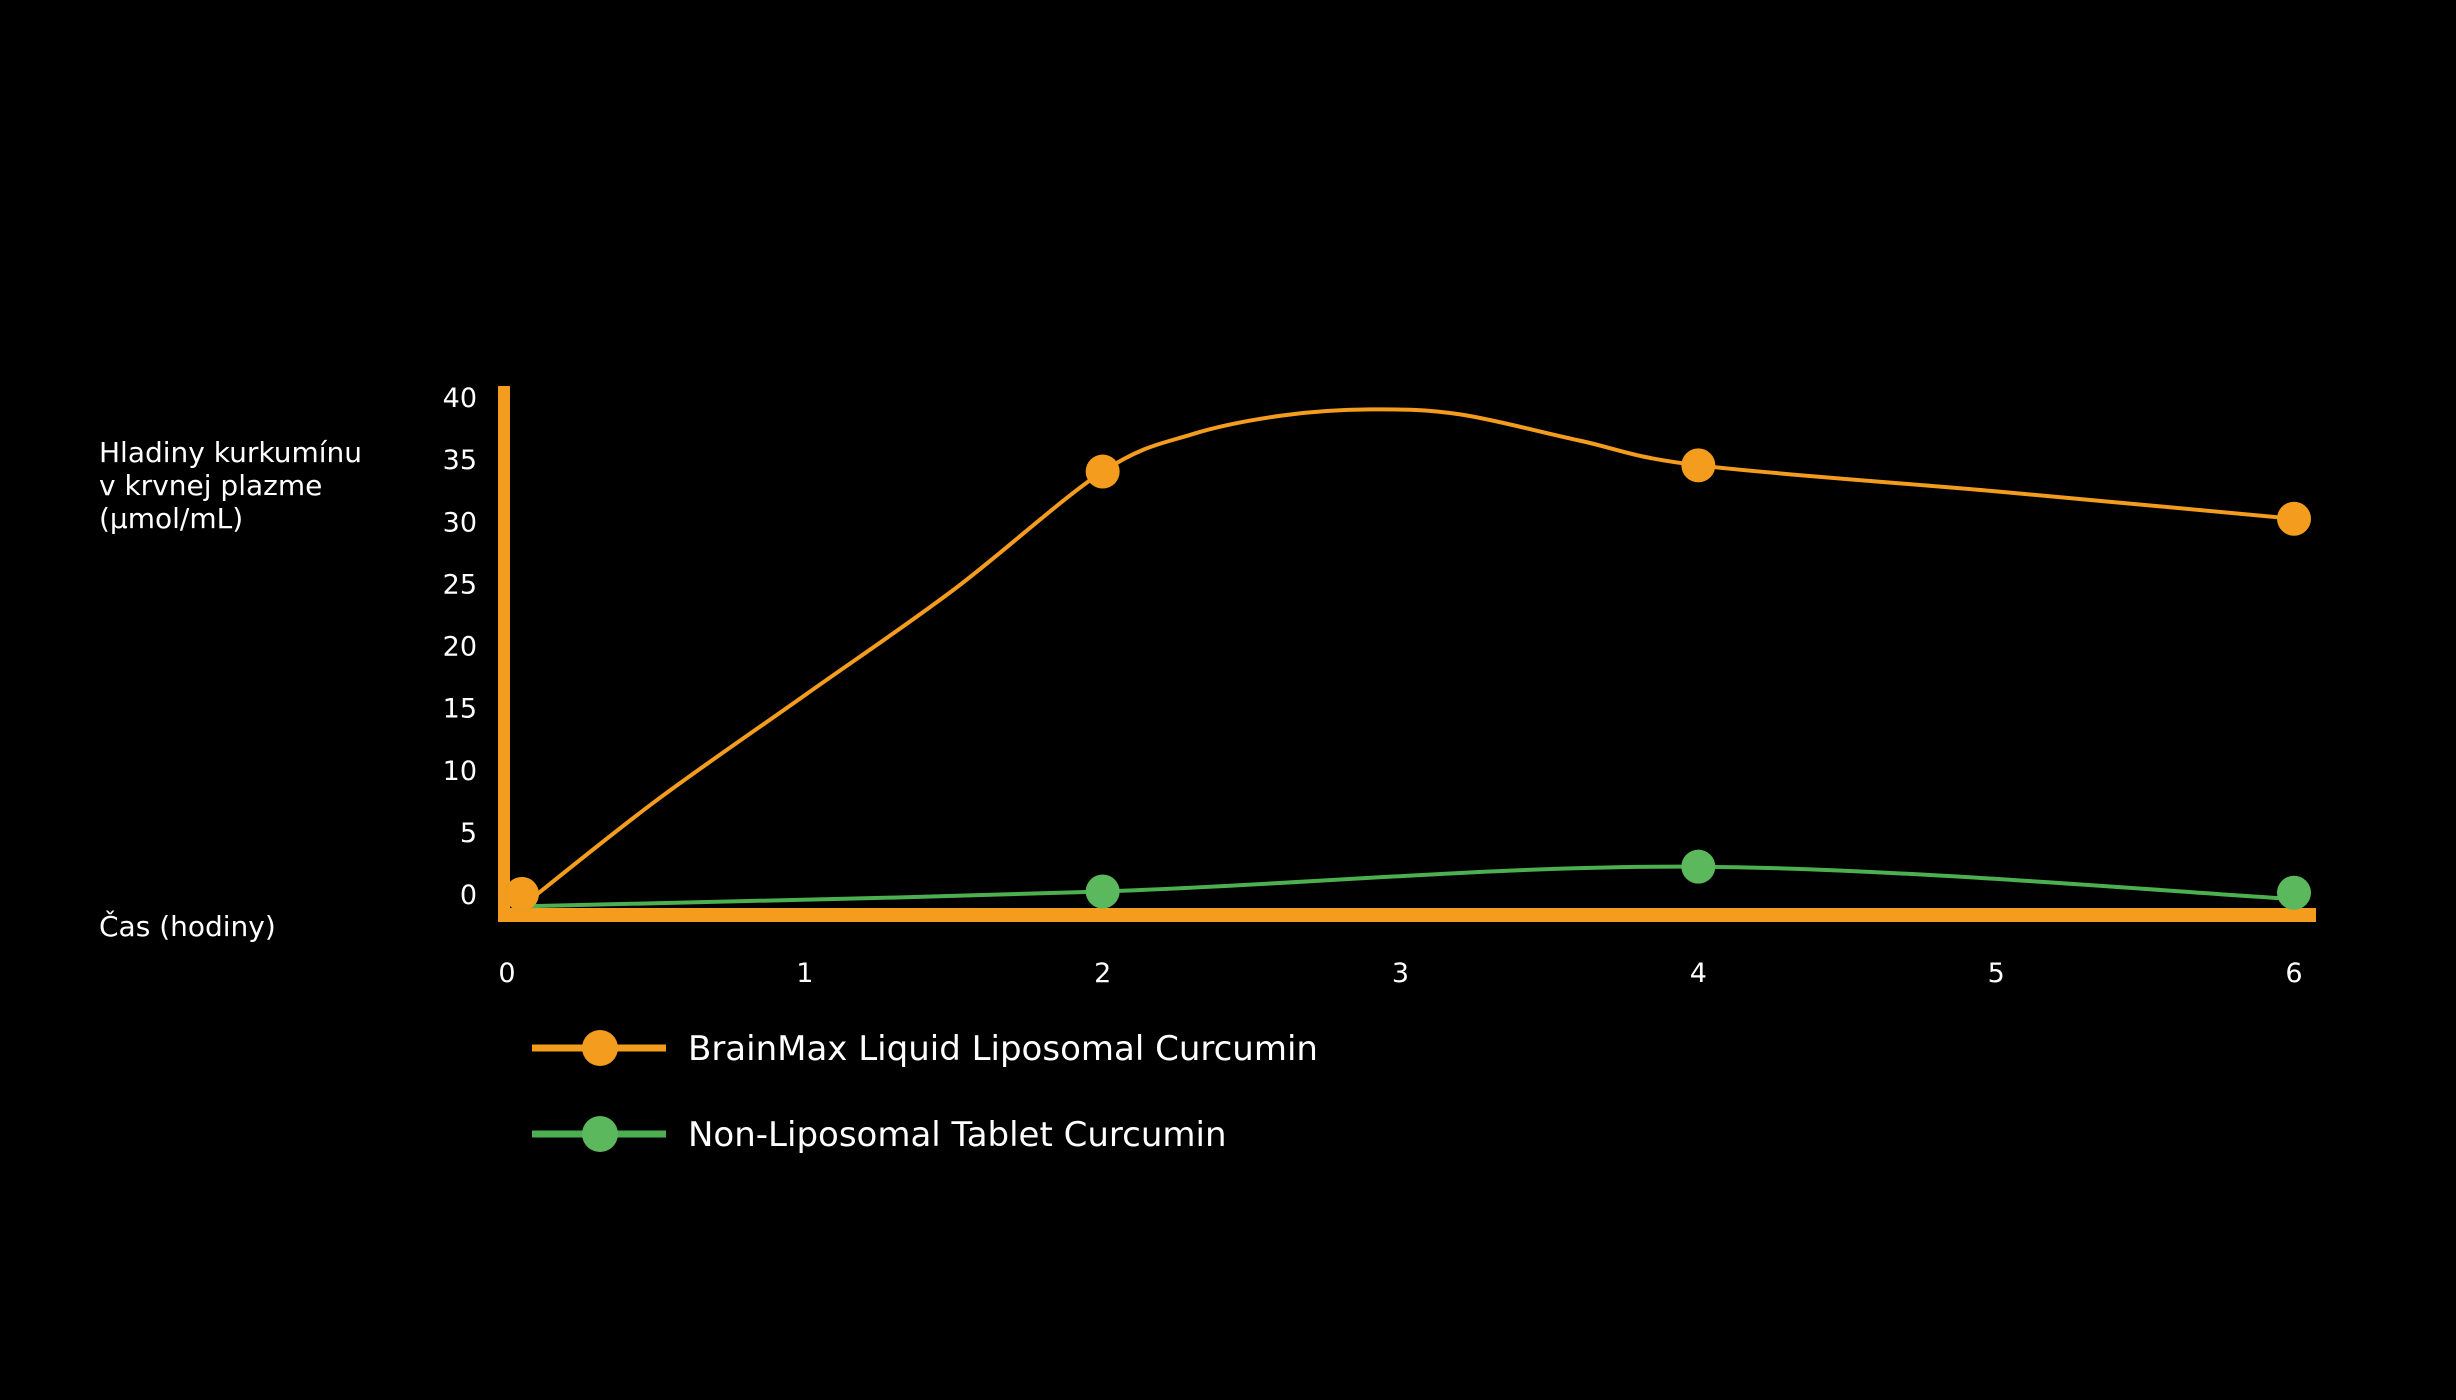 The height and width of the screenshot is (1400, 2456). I want to click on x-tick-label: 0, so click(506, 973).